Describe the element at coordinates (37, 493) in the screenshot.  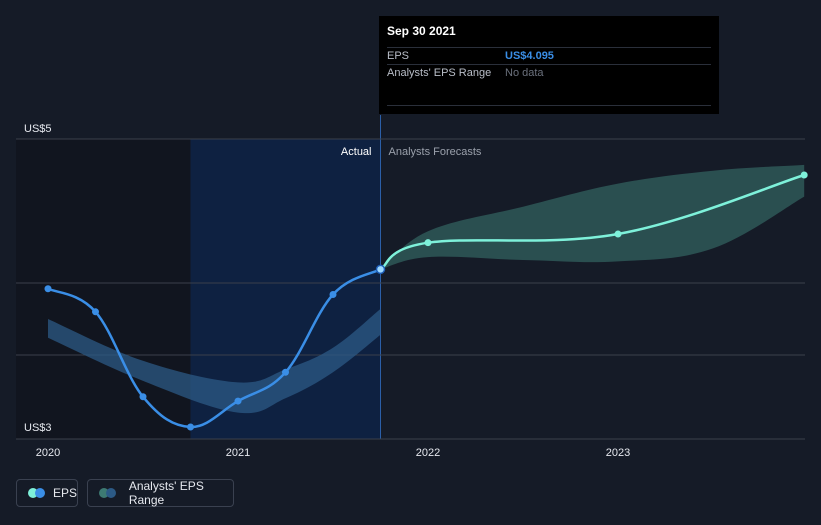
I see `eps-legend-icon` at that location.